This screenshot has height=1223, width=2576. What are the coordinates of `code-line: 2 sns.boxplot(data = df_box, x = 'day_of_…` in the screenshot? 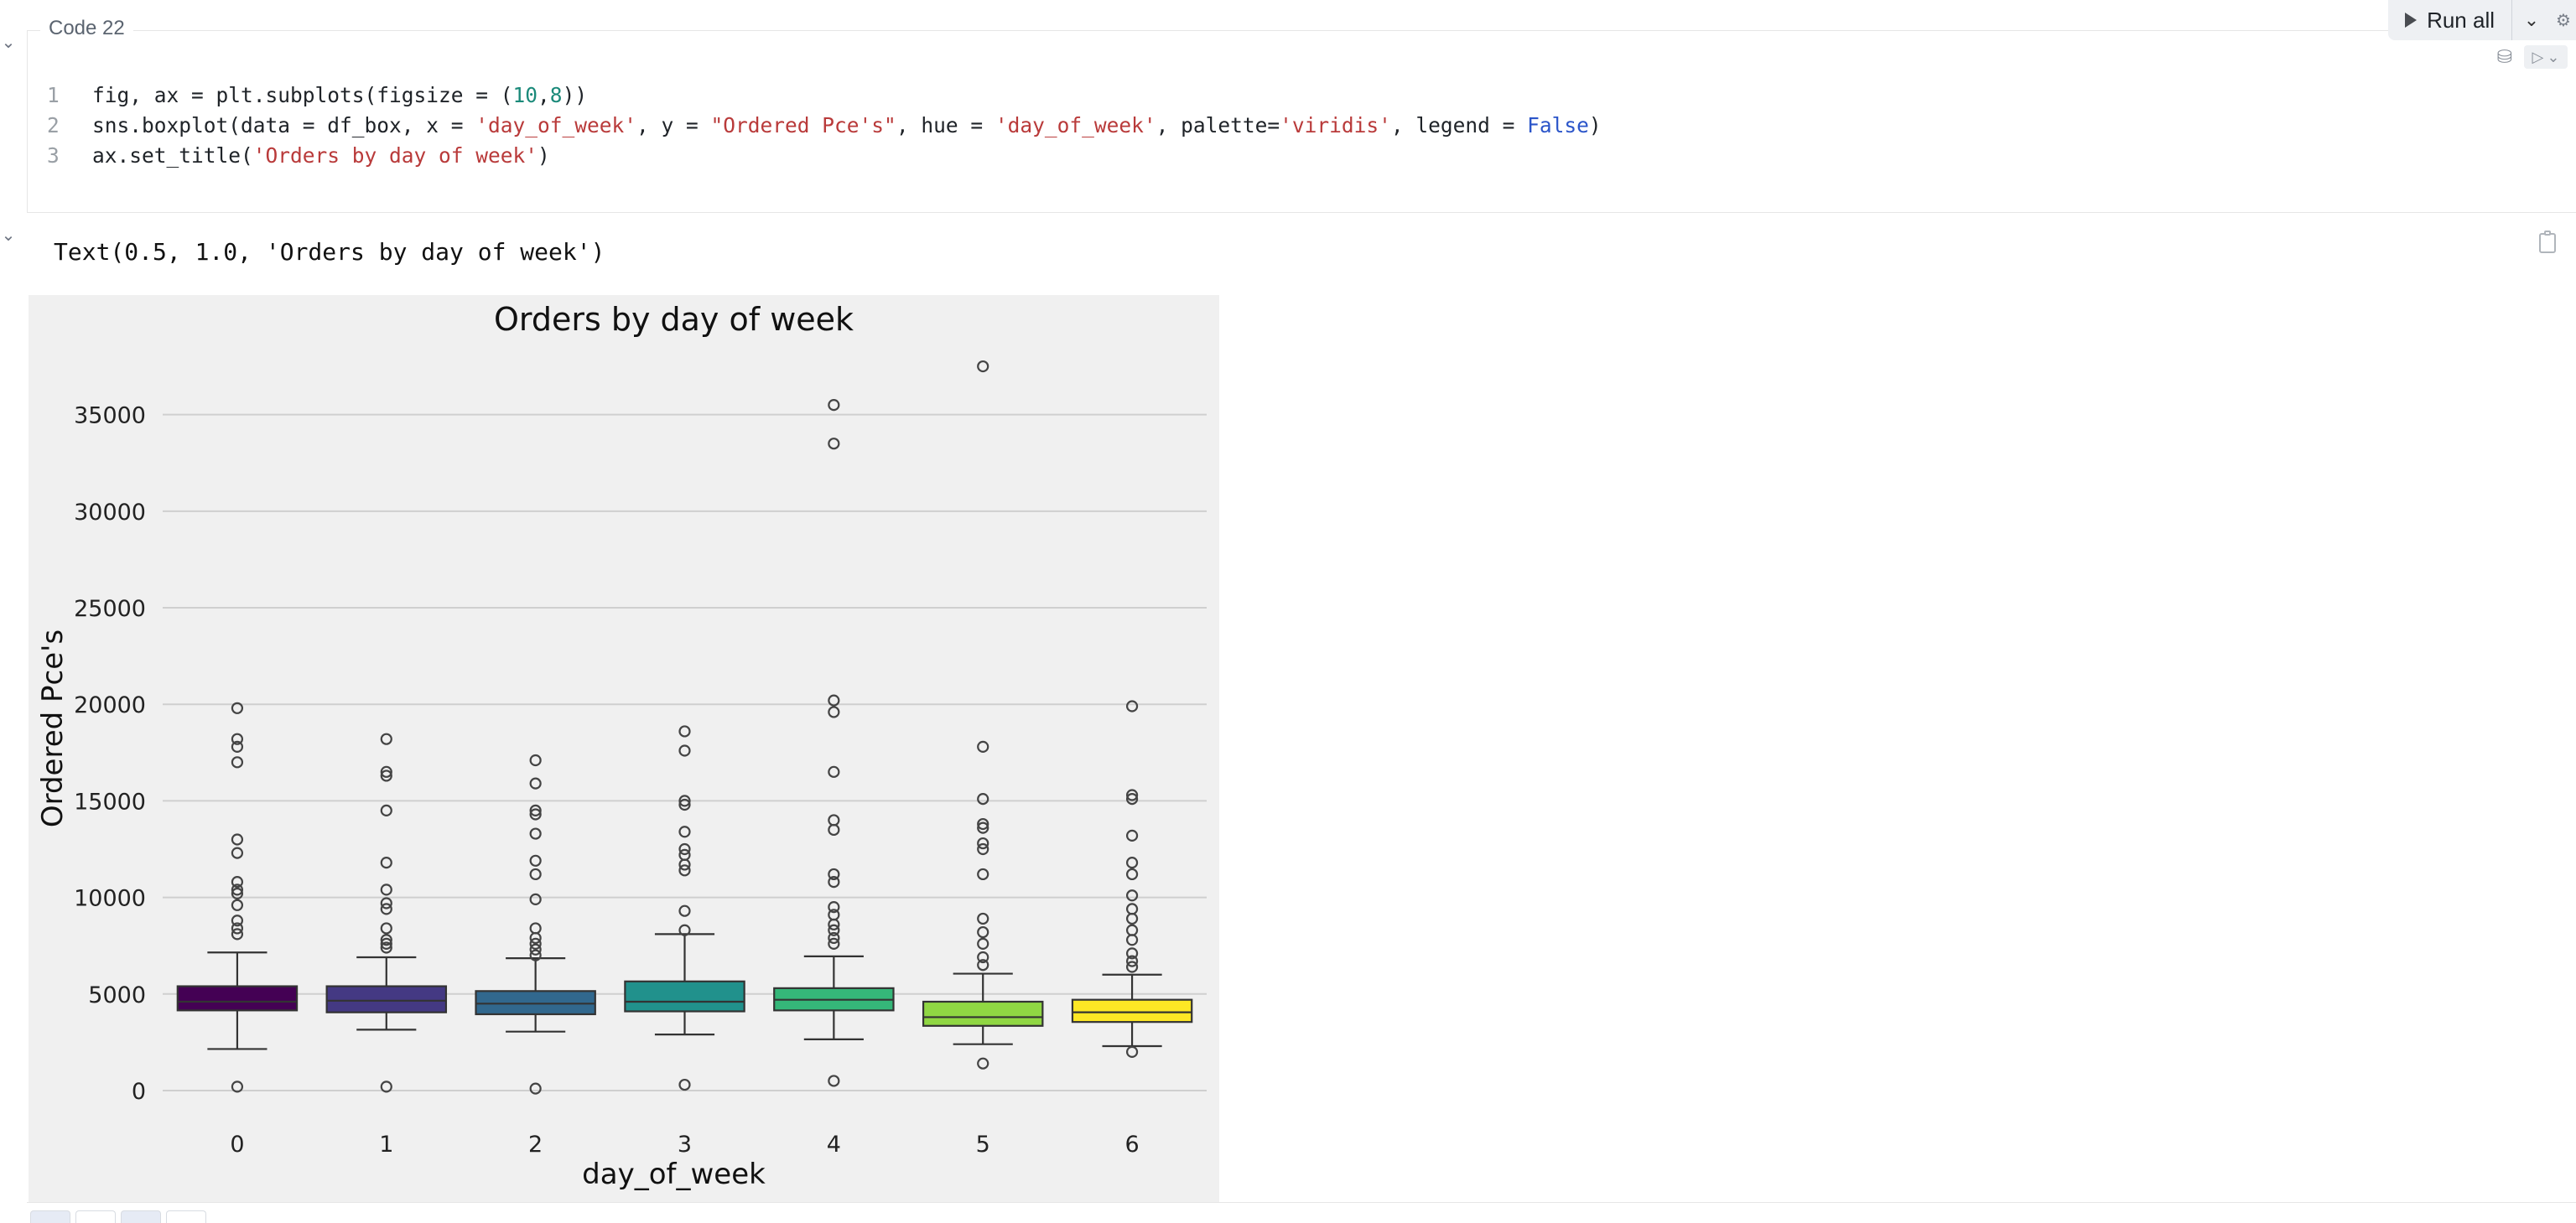 It's located at (824, 126).